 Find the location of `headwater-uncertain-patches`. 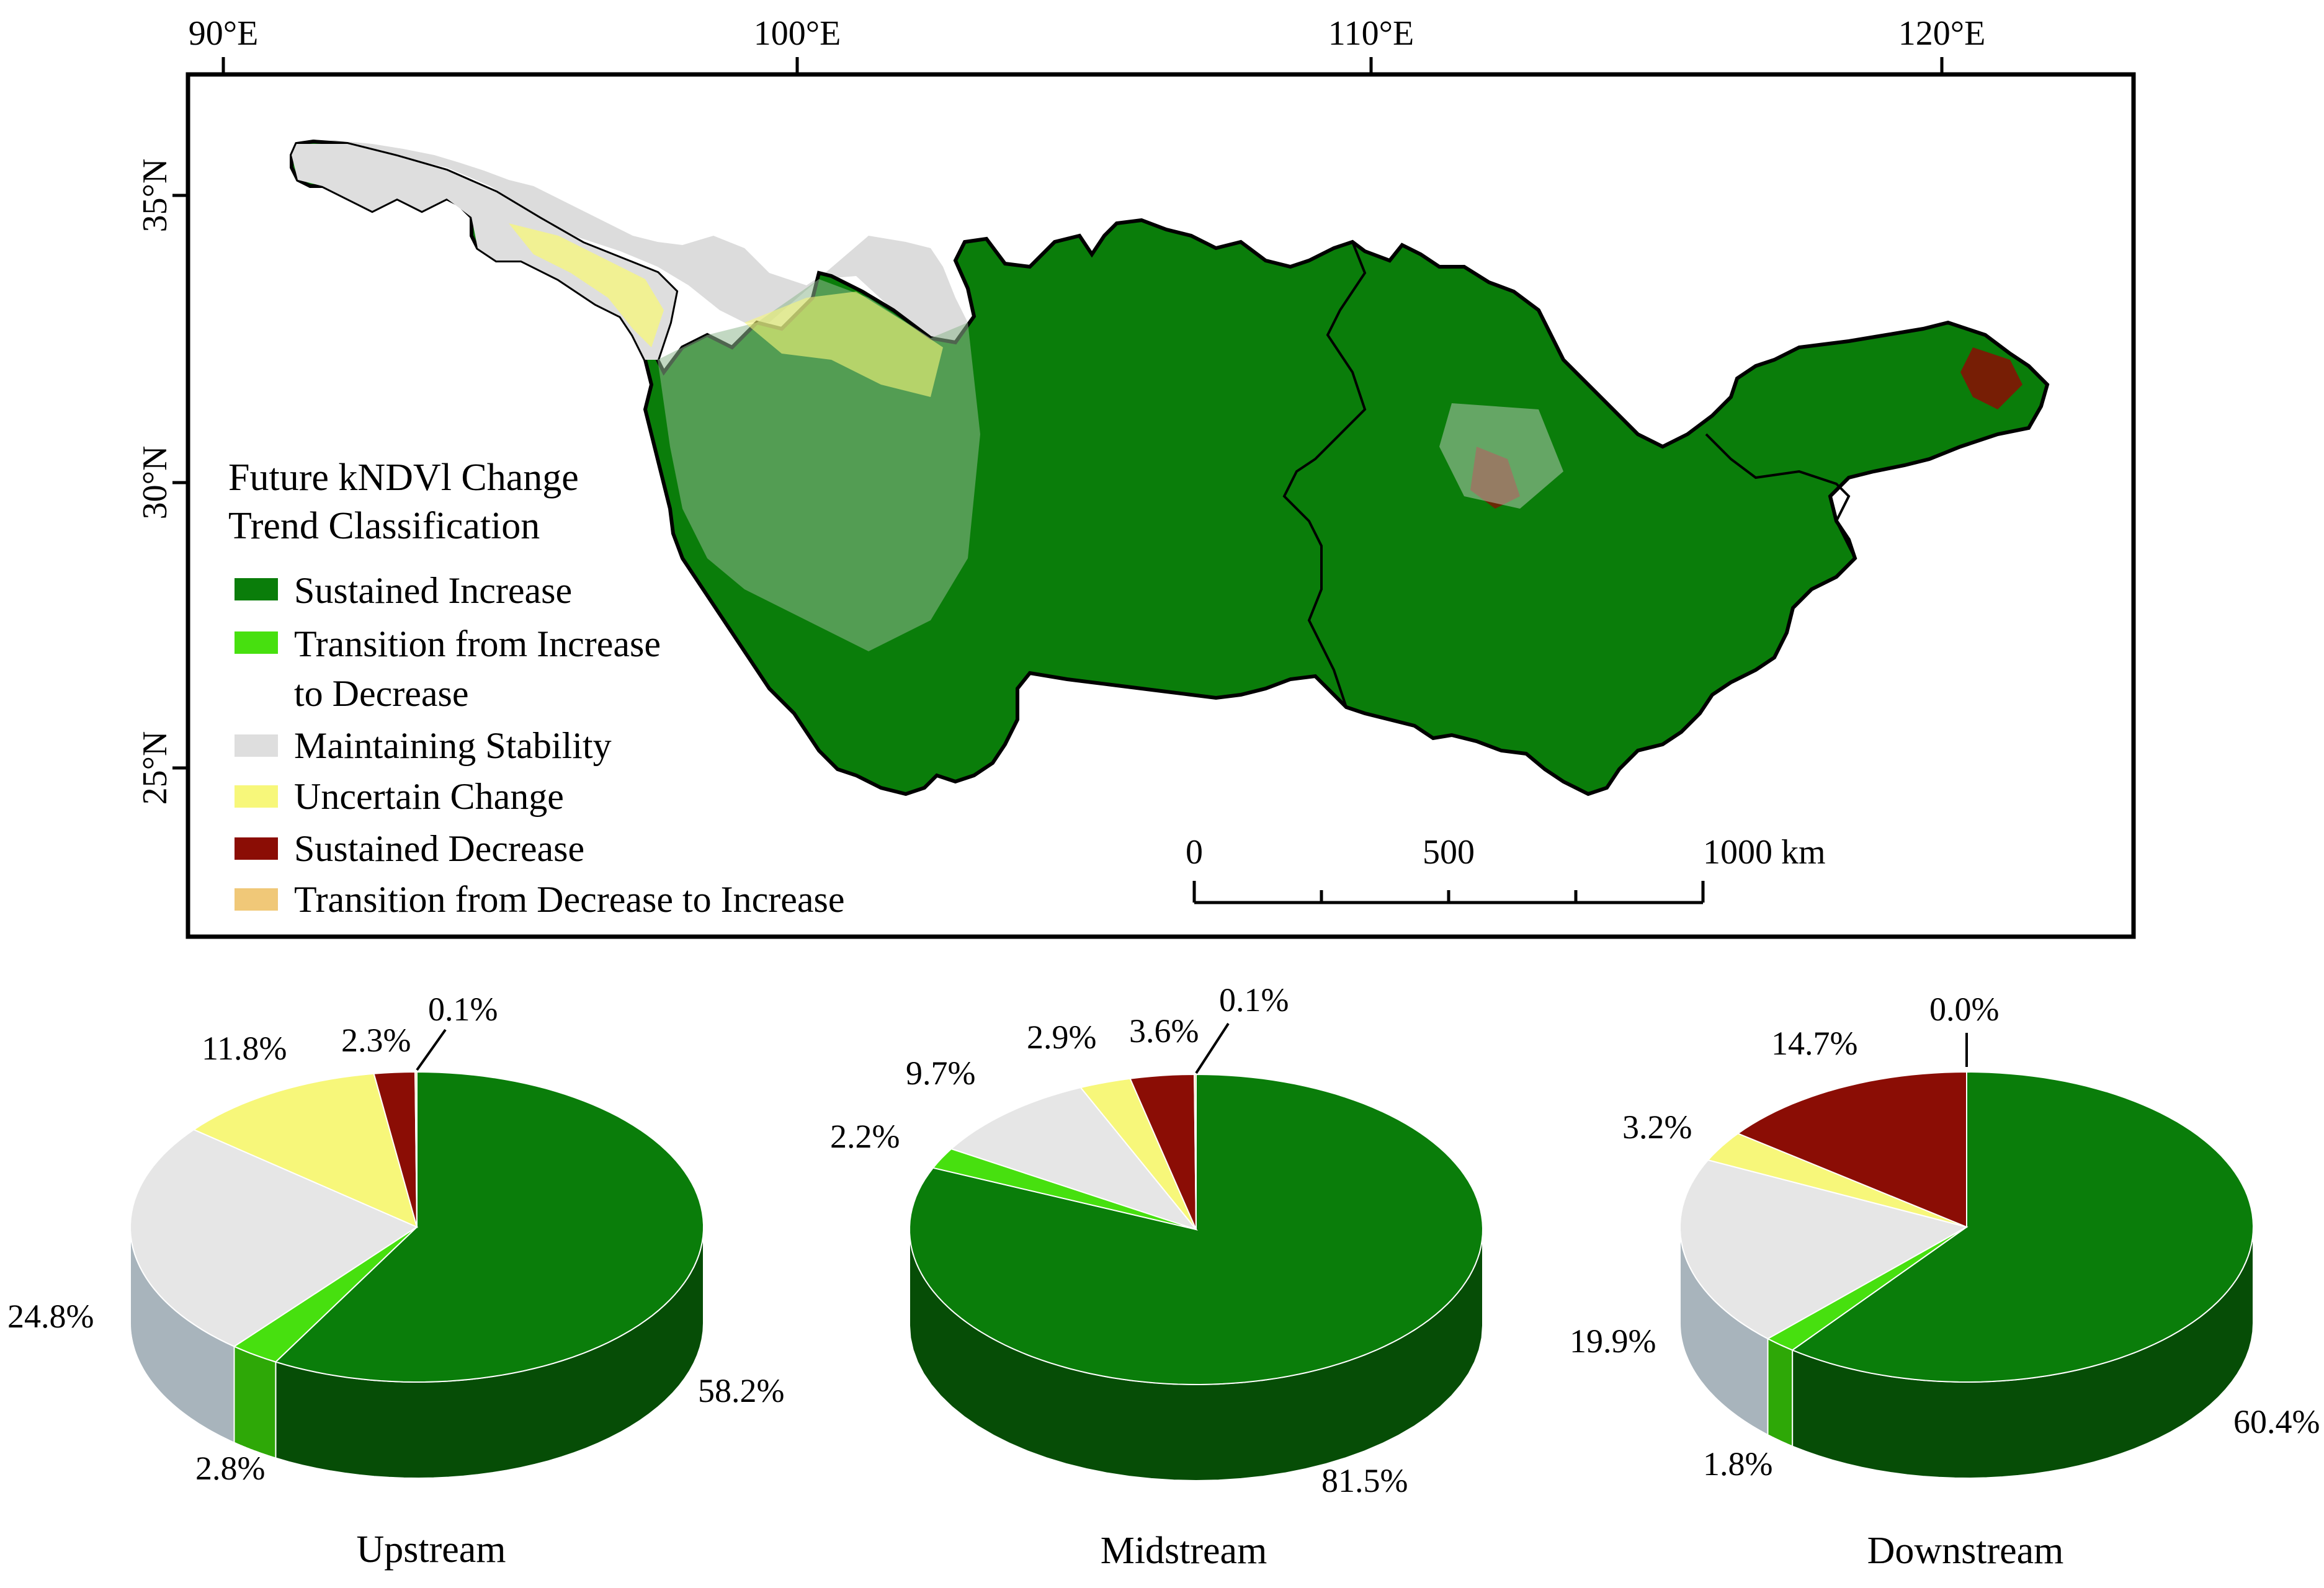

headwater-uncertain-patches is located at coordinates (586, 285).